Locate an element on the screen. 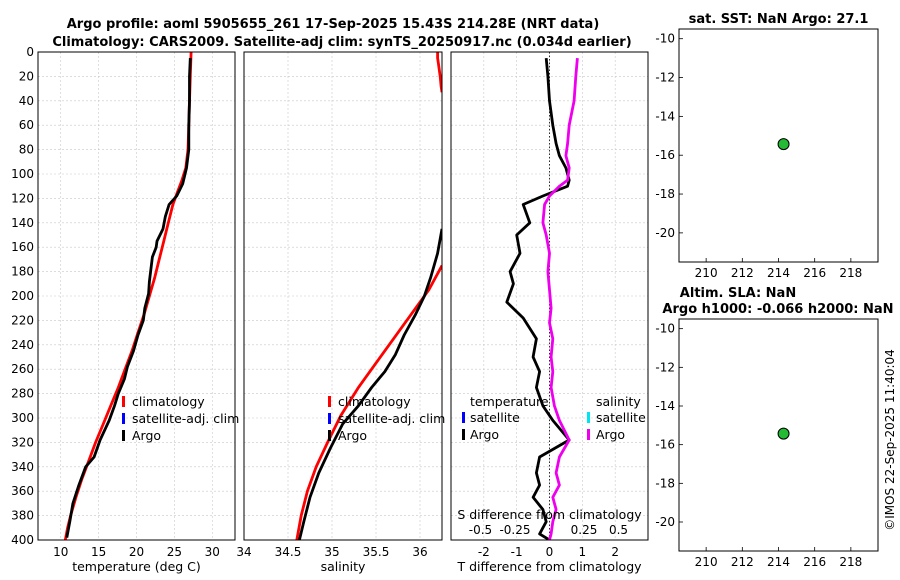 The height and width of the screenshot is (580, 900). series-line-climatology is located at coordinates (439, 72).